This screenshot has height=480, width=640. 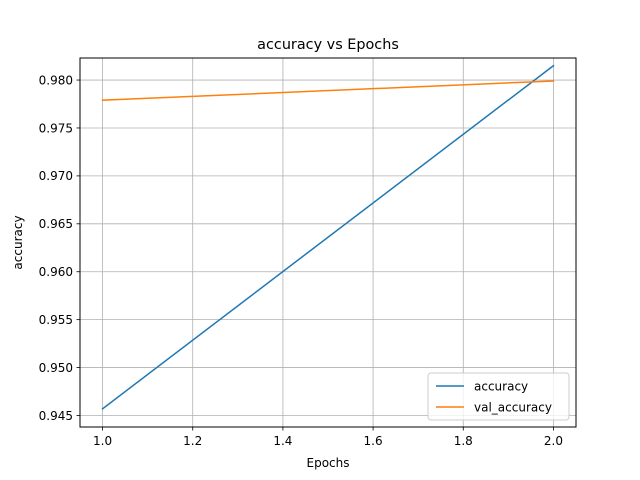 I want to click on y-tick-label: 0.965, so click(x=56, y=224).